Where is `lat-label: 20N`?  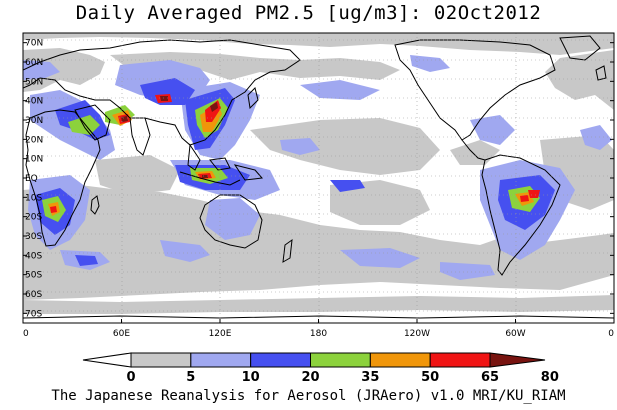 lat-label: 20N is located at coordinates (34, 140).